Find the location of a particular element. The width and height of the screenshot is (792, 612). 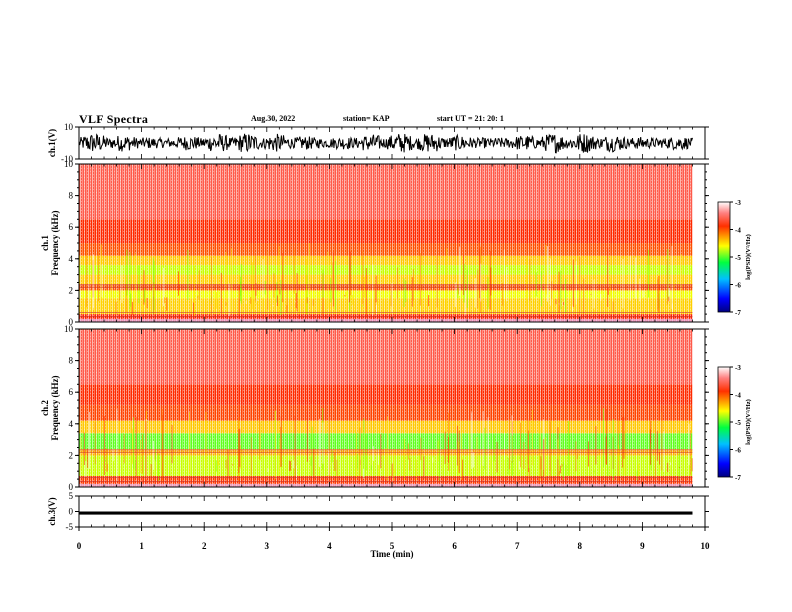

y-axis-label: ch.2 is located at coordinates (45, 408).